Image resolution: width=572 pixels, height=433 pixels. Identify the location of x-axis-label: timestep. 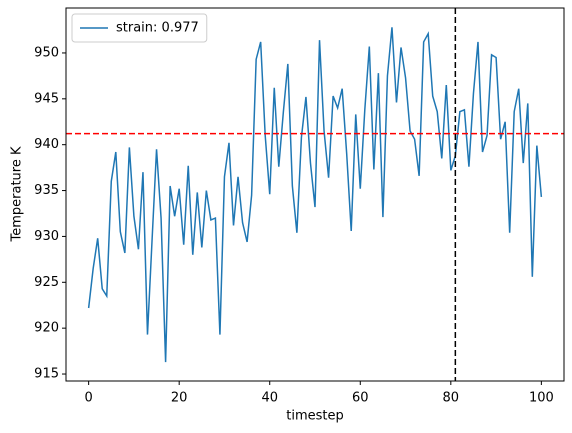
(315, 416).